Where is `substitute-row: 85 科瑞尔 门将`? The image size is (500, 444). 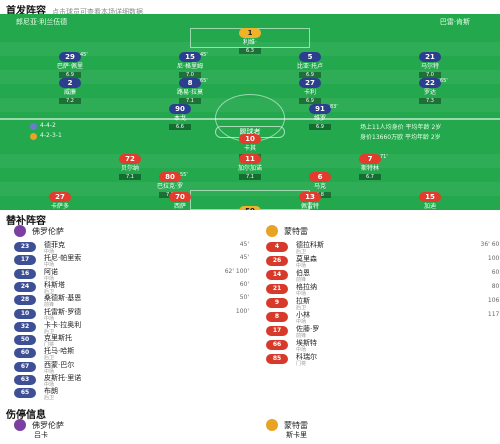
substitute-row: 85 科瑞尔 门将 is located at coordinates (383, 359).